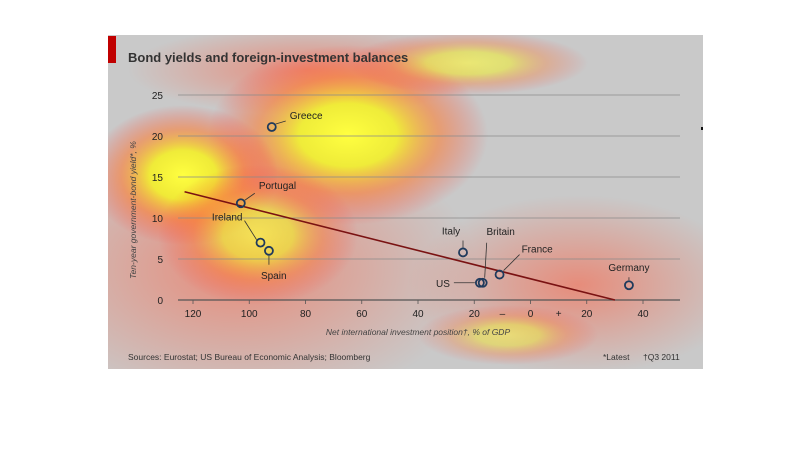 This screenshot has height=464, width=810. What do you see at coordinates (501, 232) in the screenshot?
I see `data-point-label: Britain` at bounding box center [501, 232].